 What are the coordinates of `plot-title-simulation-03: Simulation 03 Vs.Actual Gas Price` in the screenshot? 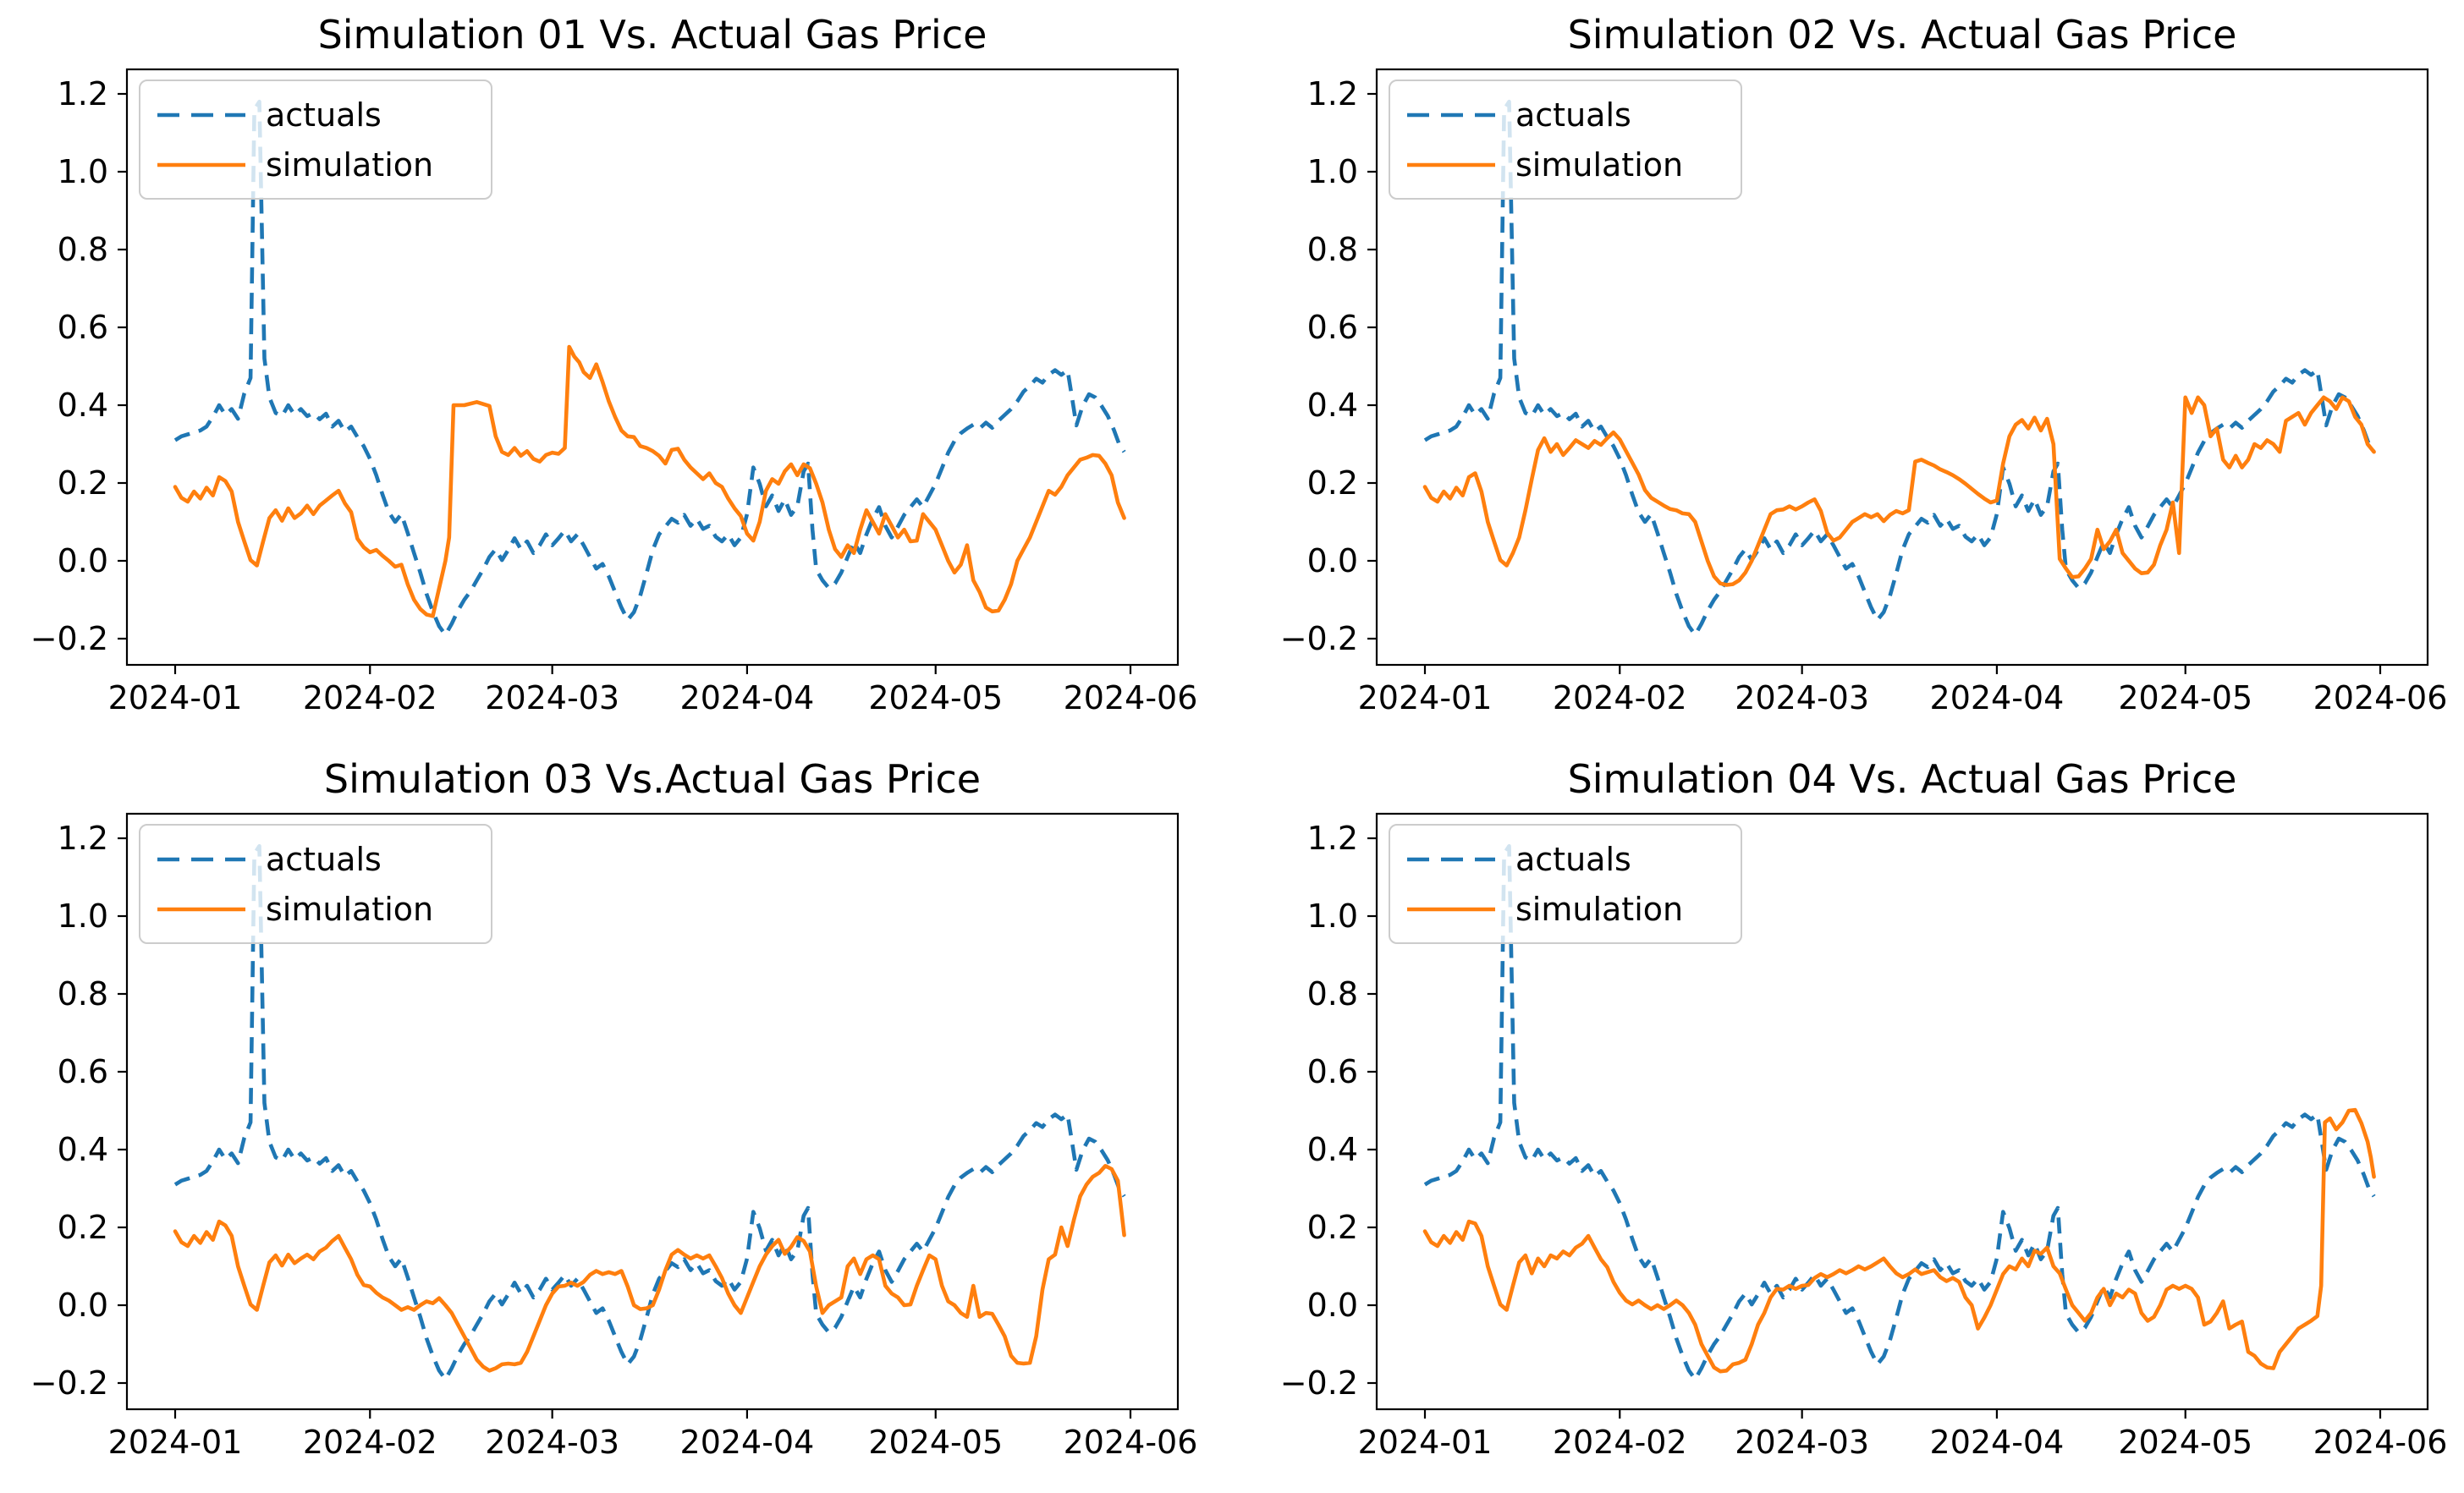 It's located at (652, 779).